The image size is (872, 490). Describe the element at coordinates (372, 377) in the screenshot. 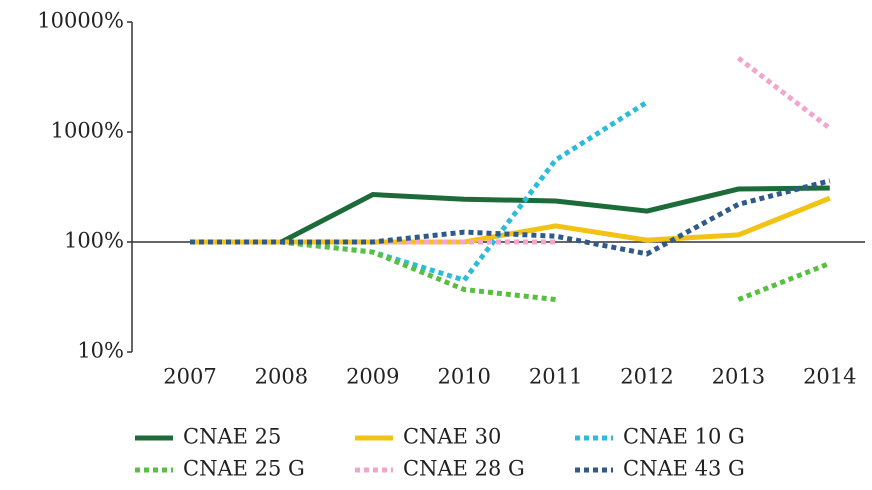

I see `x-tick-label: 2009` at that location.